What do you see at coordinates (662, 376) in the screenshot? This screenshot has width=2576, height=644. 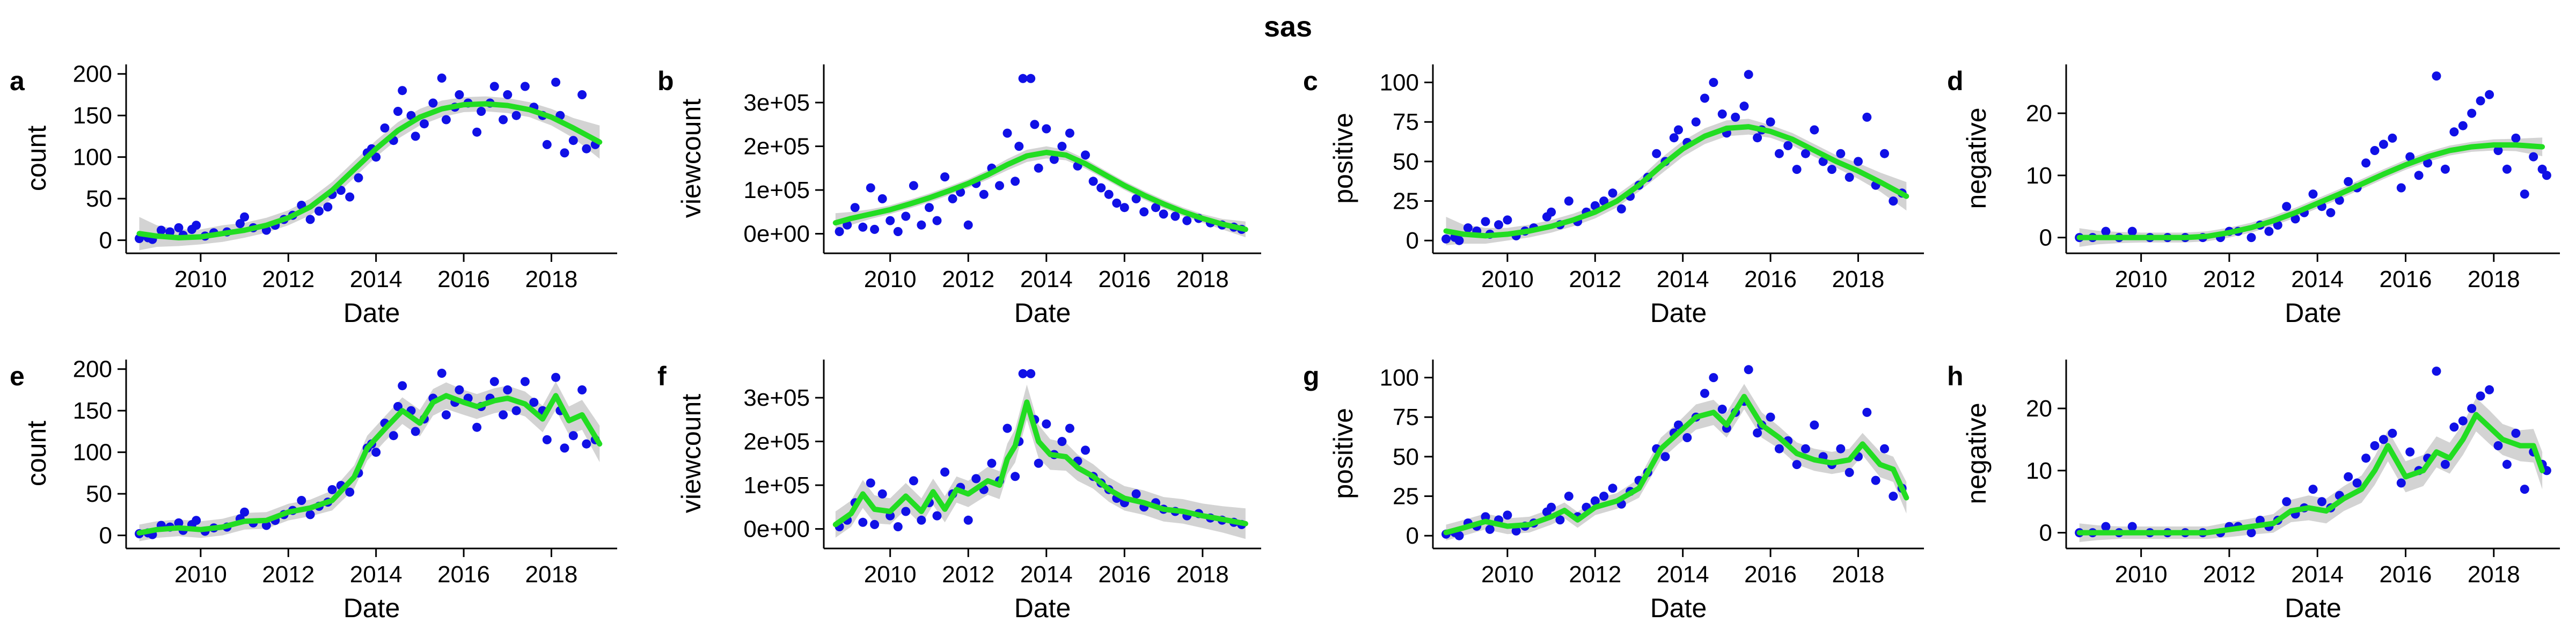 I see `panel-tag: f` at bounding box center [662, 376].